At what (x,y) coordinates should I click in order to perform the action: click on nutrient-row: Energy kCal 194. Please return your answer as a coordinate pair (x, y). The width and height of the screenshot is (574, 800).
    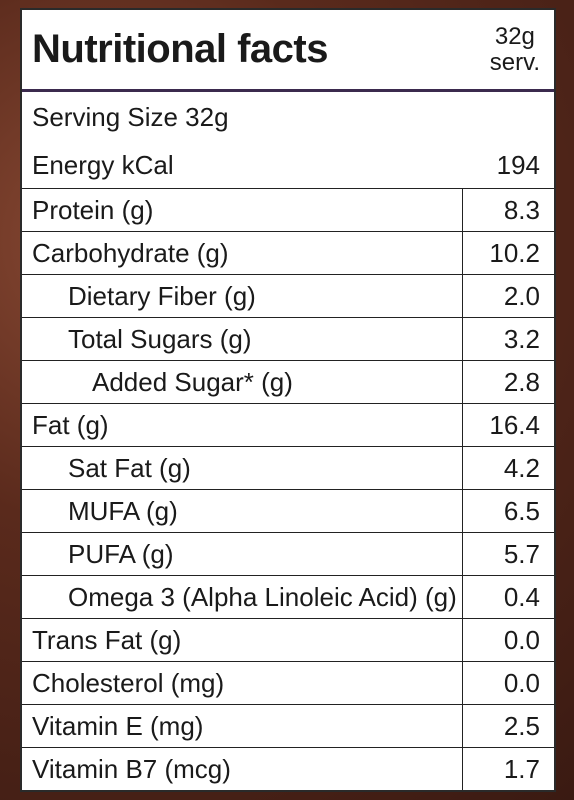
    Looking at the image, I should click on (288, 165).